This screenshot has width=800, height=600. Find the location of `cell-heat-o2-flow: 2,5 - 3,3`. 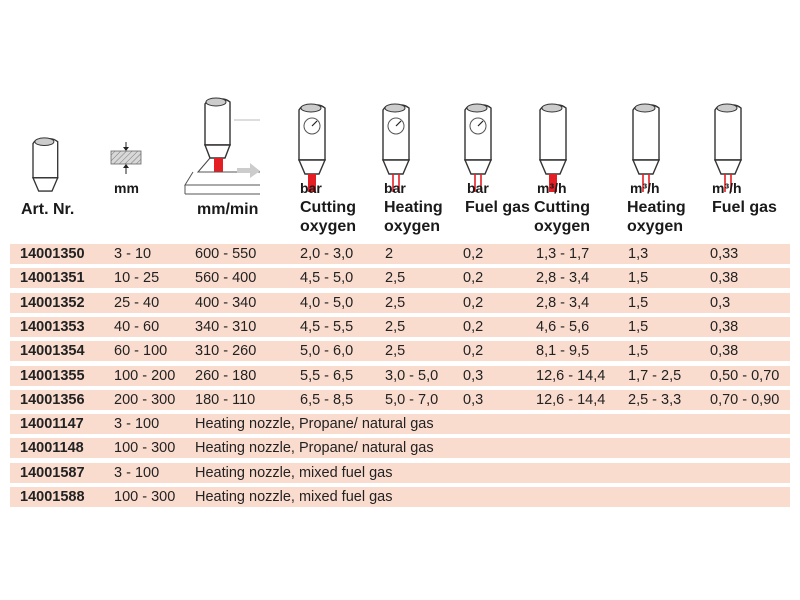

cell-heat-o2-flow: 2,5 - 3,3 is located at coordinates (655, 399).